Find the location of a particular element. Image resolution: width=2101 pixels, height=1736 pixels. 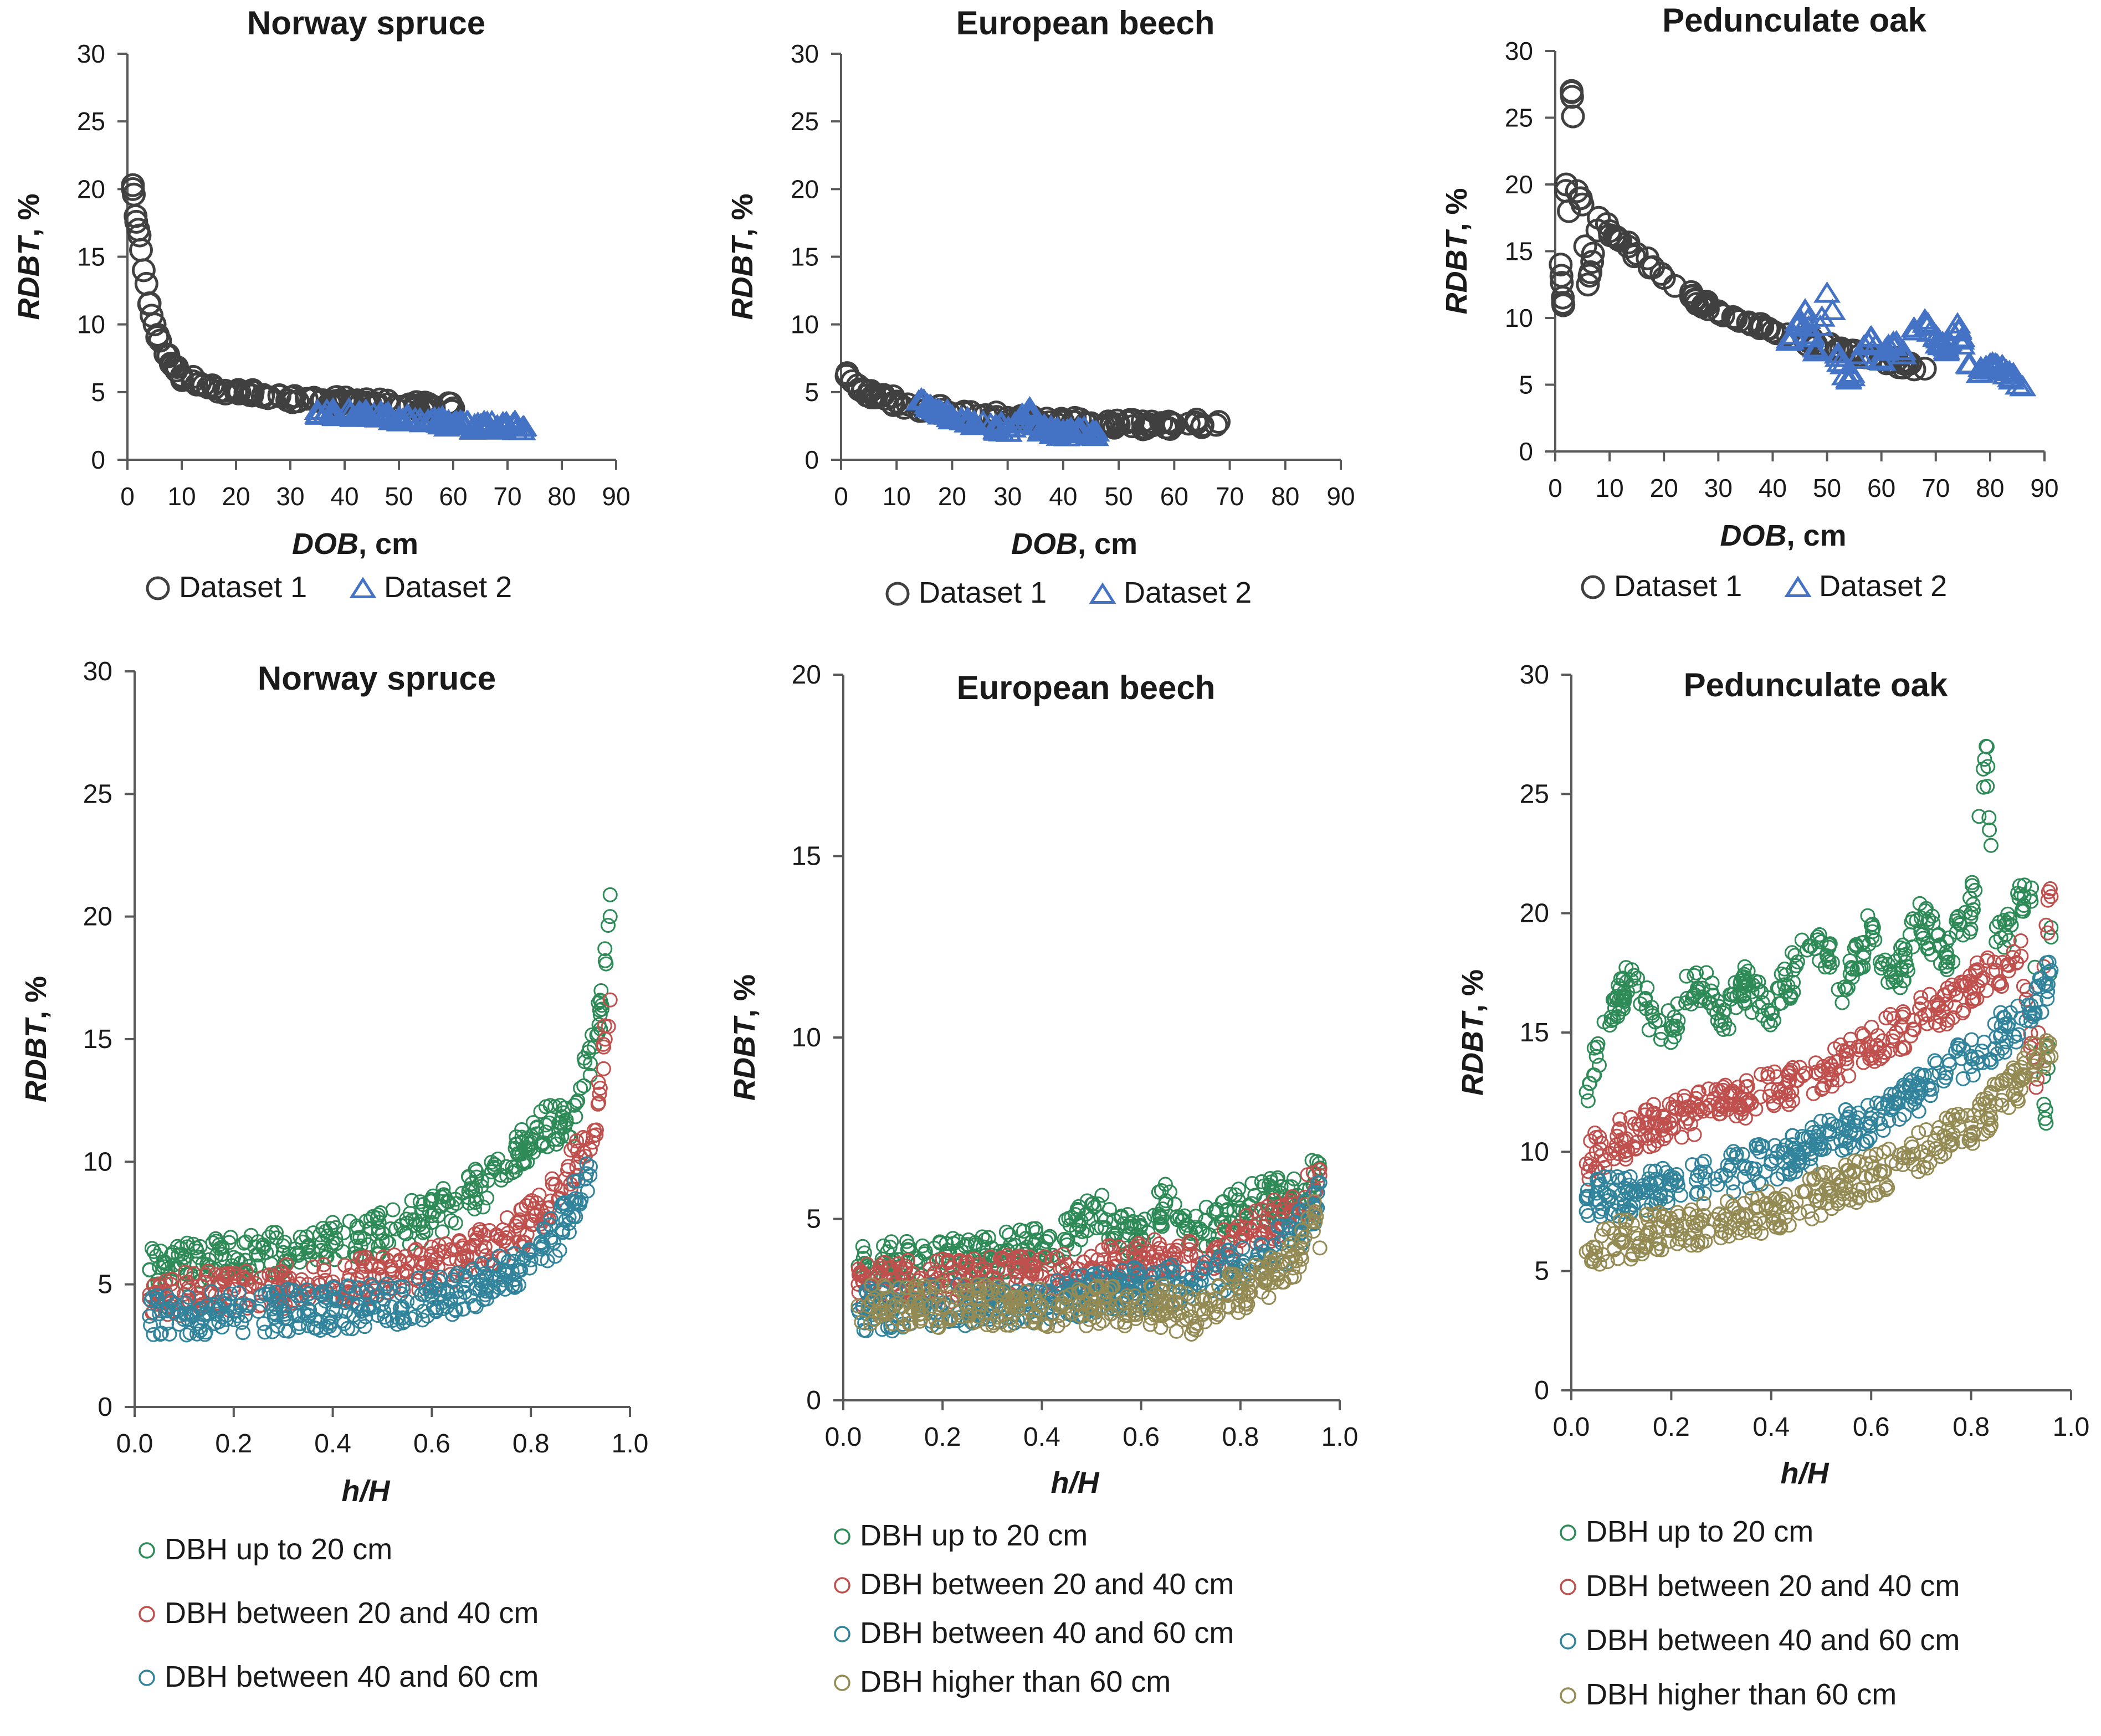

x-axis-label-variable: DOB is located at coordinates (1044, 544).